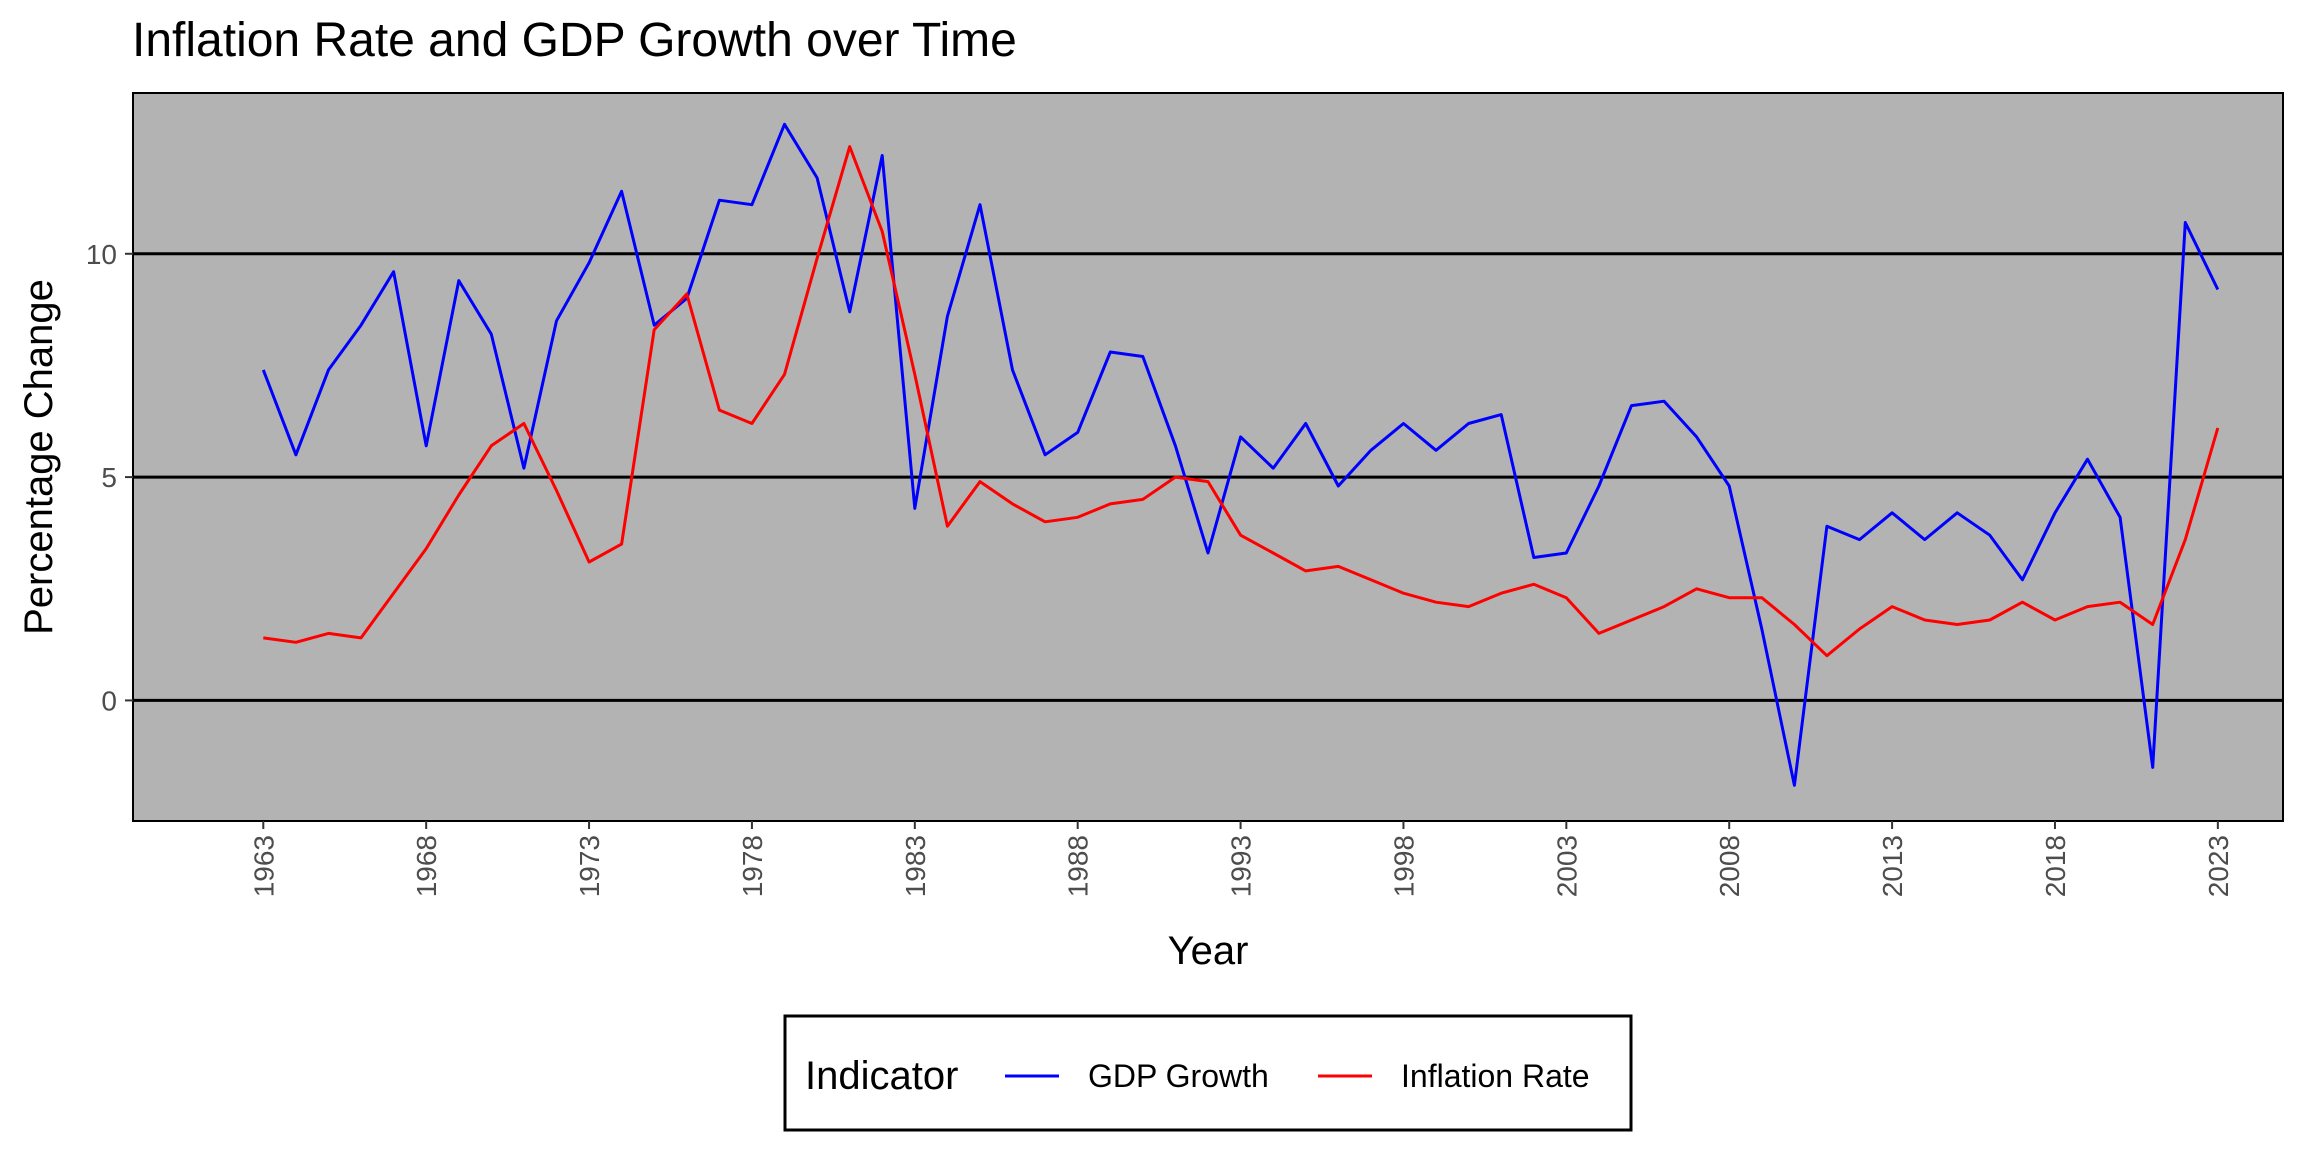  Describe the element at coordinates (1403, 866) in the screenshot. I see `x-tick-label: 1998` at that location.